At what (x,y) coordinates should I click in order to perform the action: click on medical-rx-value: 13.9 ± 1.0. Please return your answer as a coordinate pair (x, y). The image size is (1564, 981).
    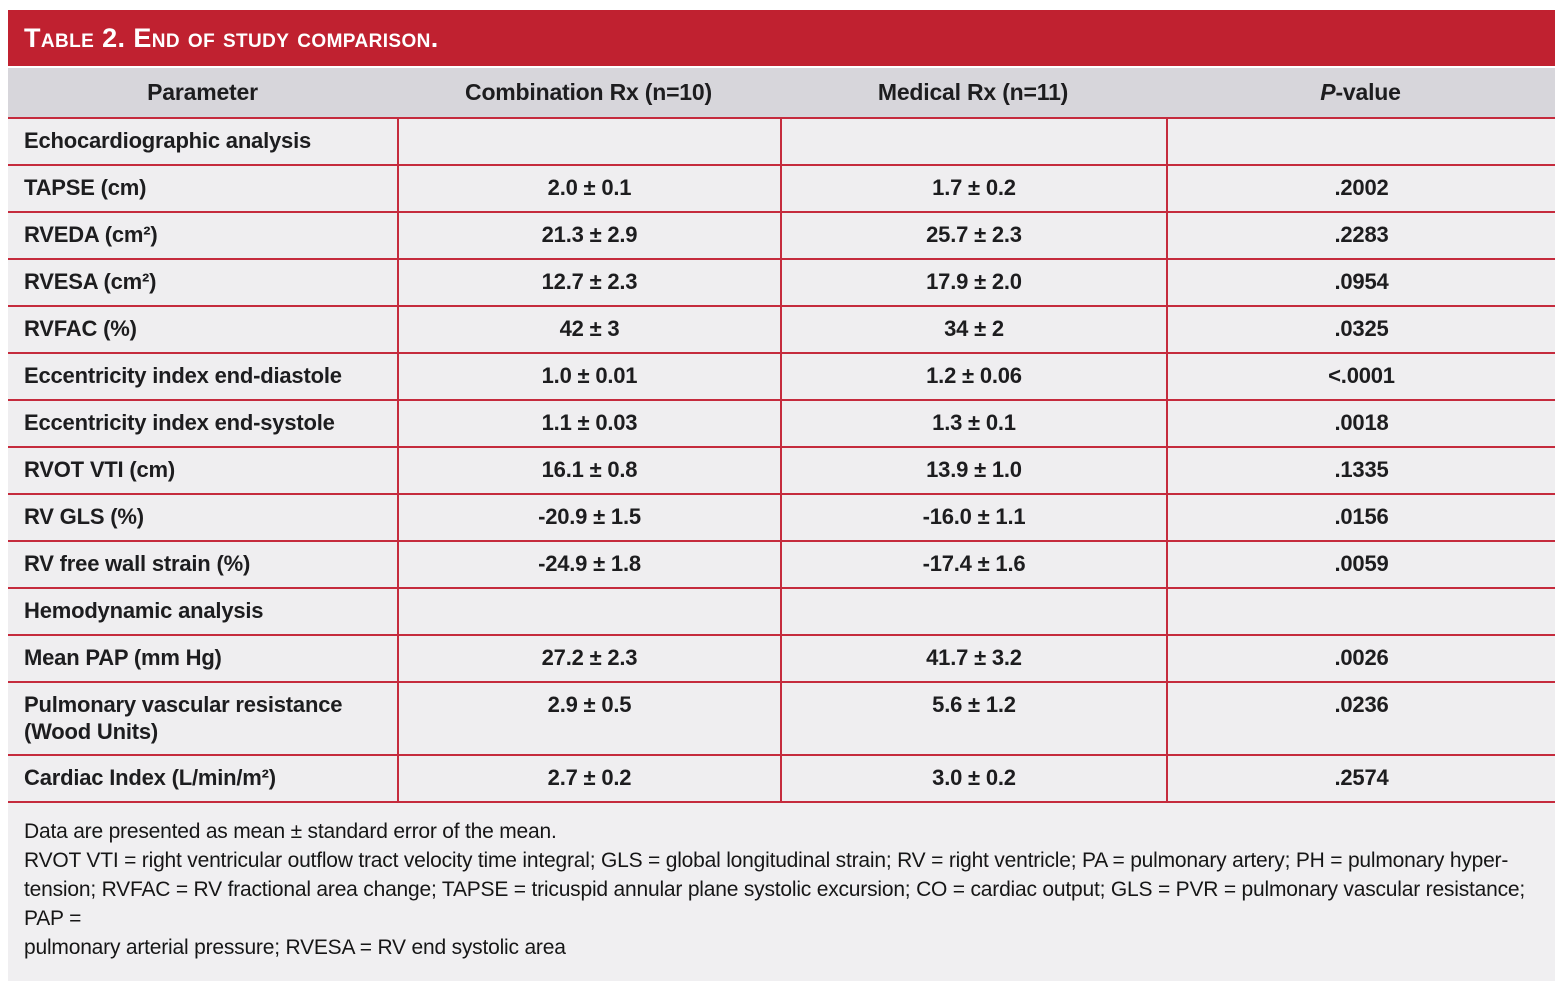
    Looking at the image, I should click on (973, 470).